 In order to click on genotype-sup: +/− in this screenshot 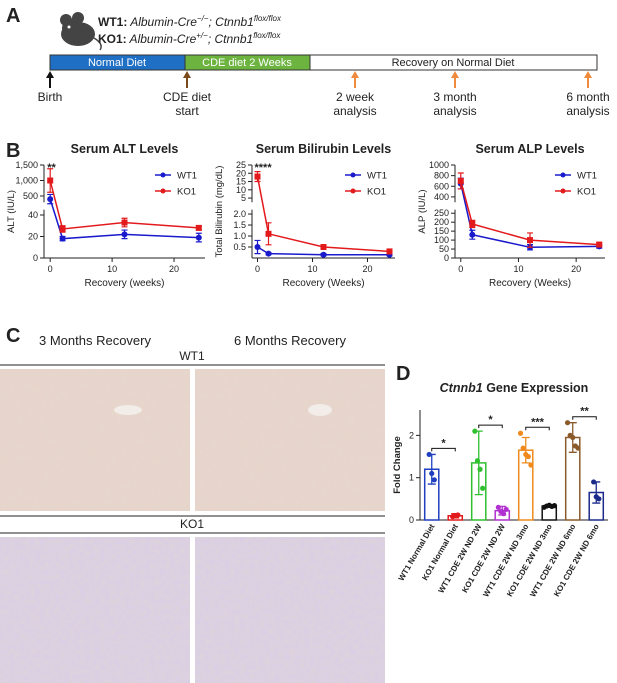, I will do `click(202, 35)`.